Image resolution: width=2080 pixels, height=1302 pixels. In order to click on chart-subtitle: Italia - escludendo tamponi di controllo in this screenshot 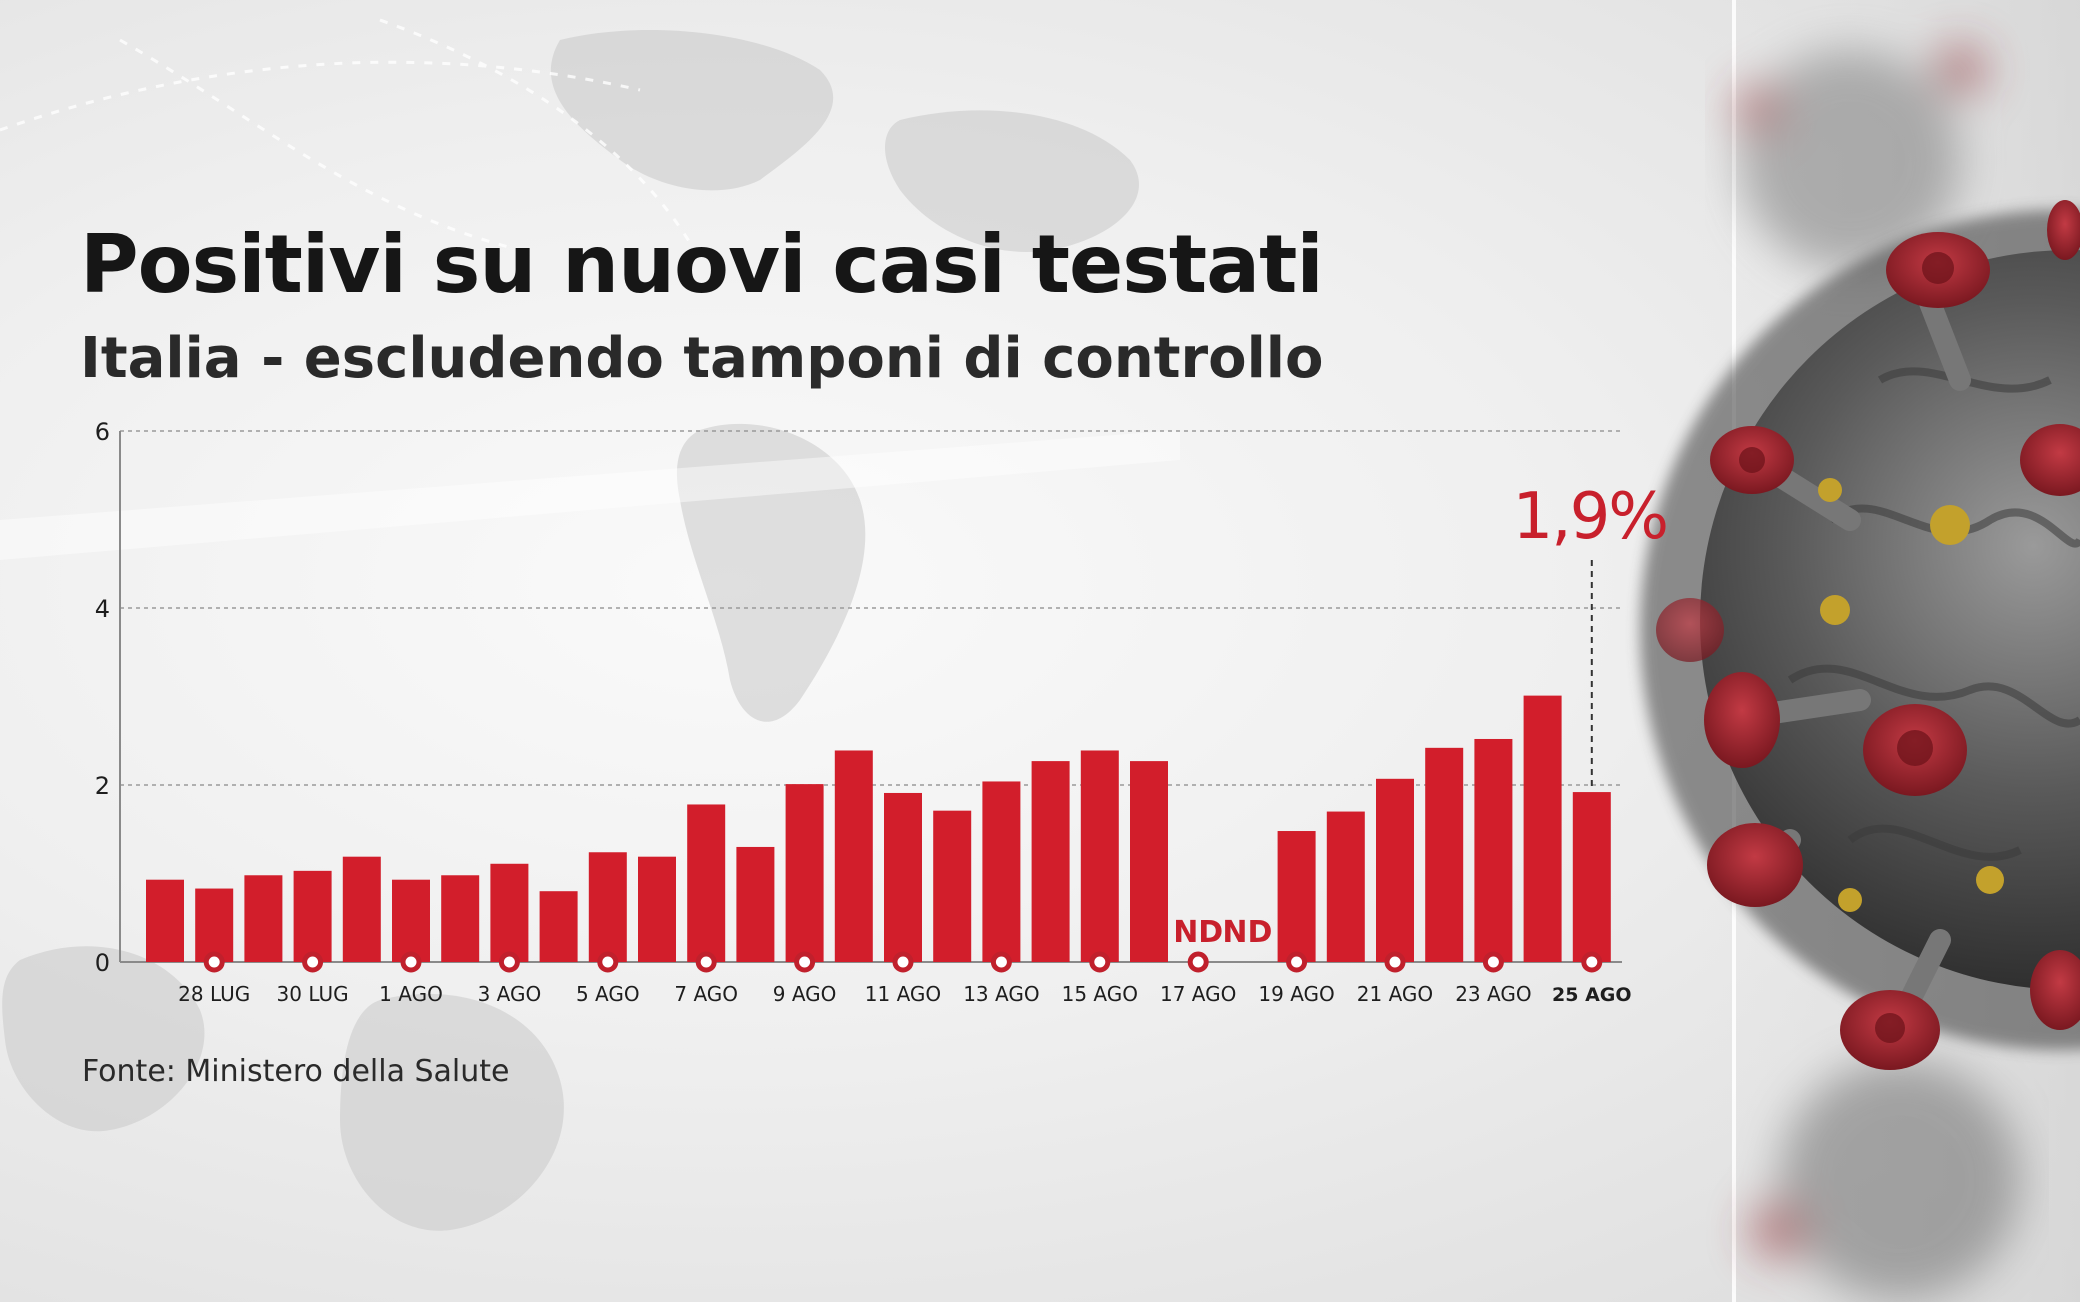, I will do `click(702, 358)`.